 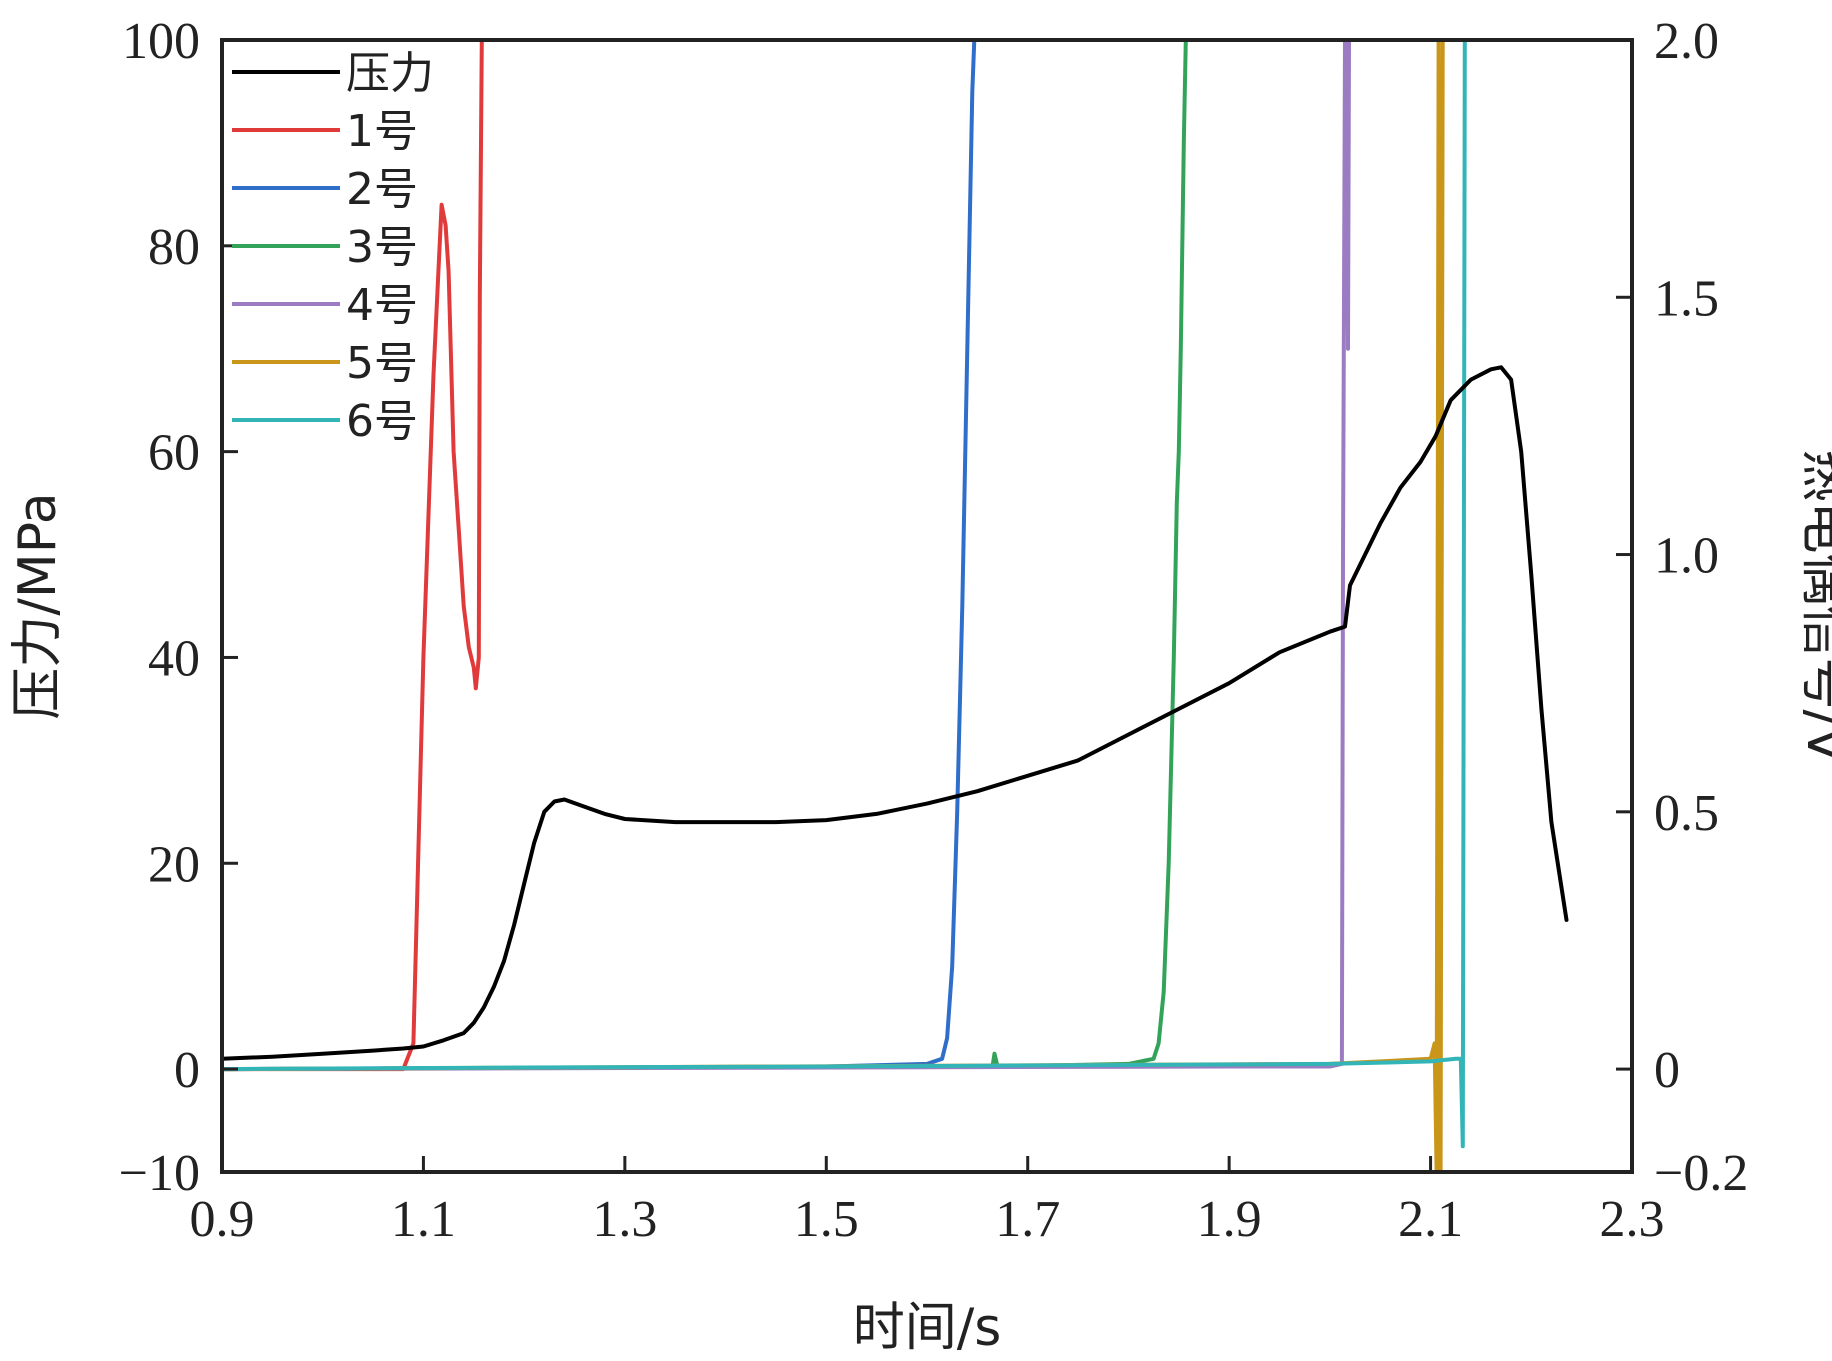 What do you see at coordinates (1813, 606) in the screenshot?
I see `y-axis-right-title: 热电偶信号/V` at bounding box center [1813, 606].